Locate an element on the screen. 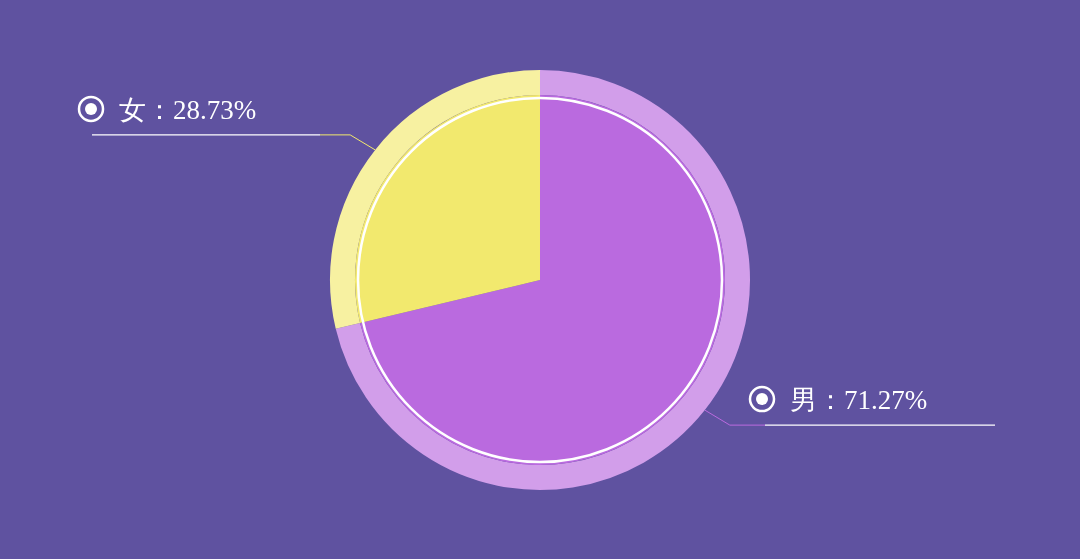  slice-label: 女：28.73% is located at coordinates (188, 109).